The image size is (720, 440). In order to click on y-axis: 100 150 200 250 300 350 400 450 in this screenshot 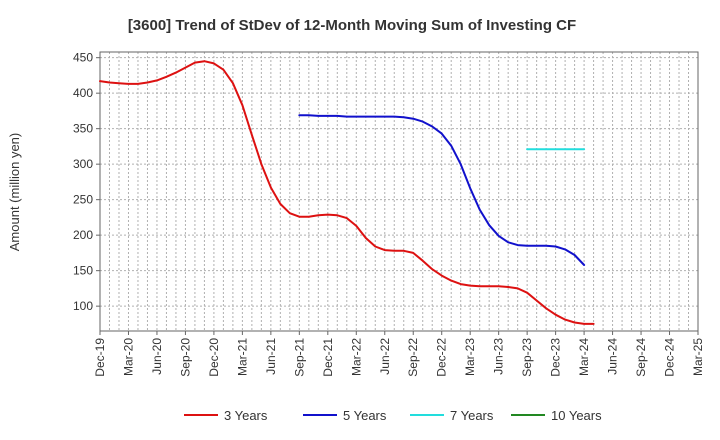, I will do `click(86, 182)`.